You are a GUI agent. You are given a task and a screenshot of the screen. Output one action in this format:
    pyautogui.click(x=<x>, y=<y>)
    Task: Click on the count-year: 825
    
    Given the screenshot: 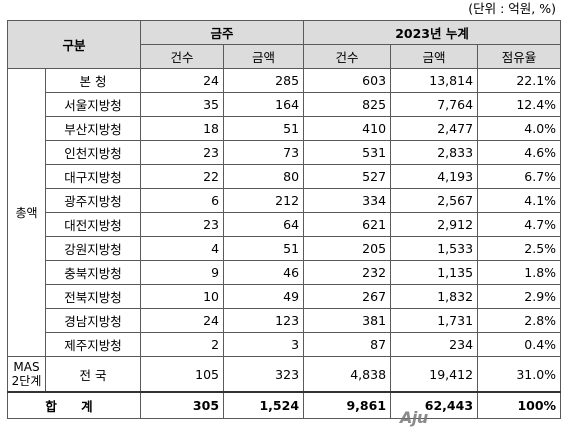 What is the action you would take?
    pyautogui.click(x=347, y=104)
    